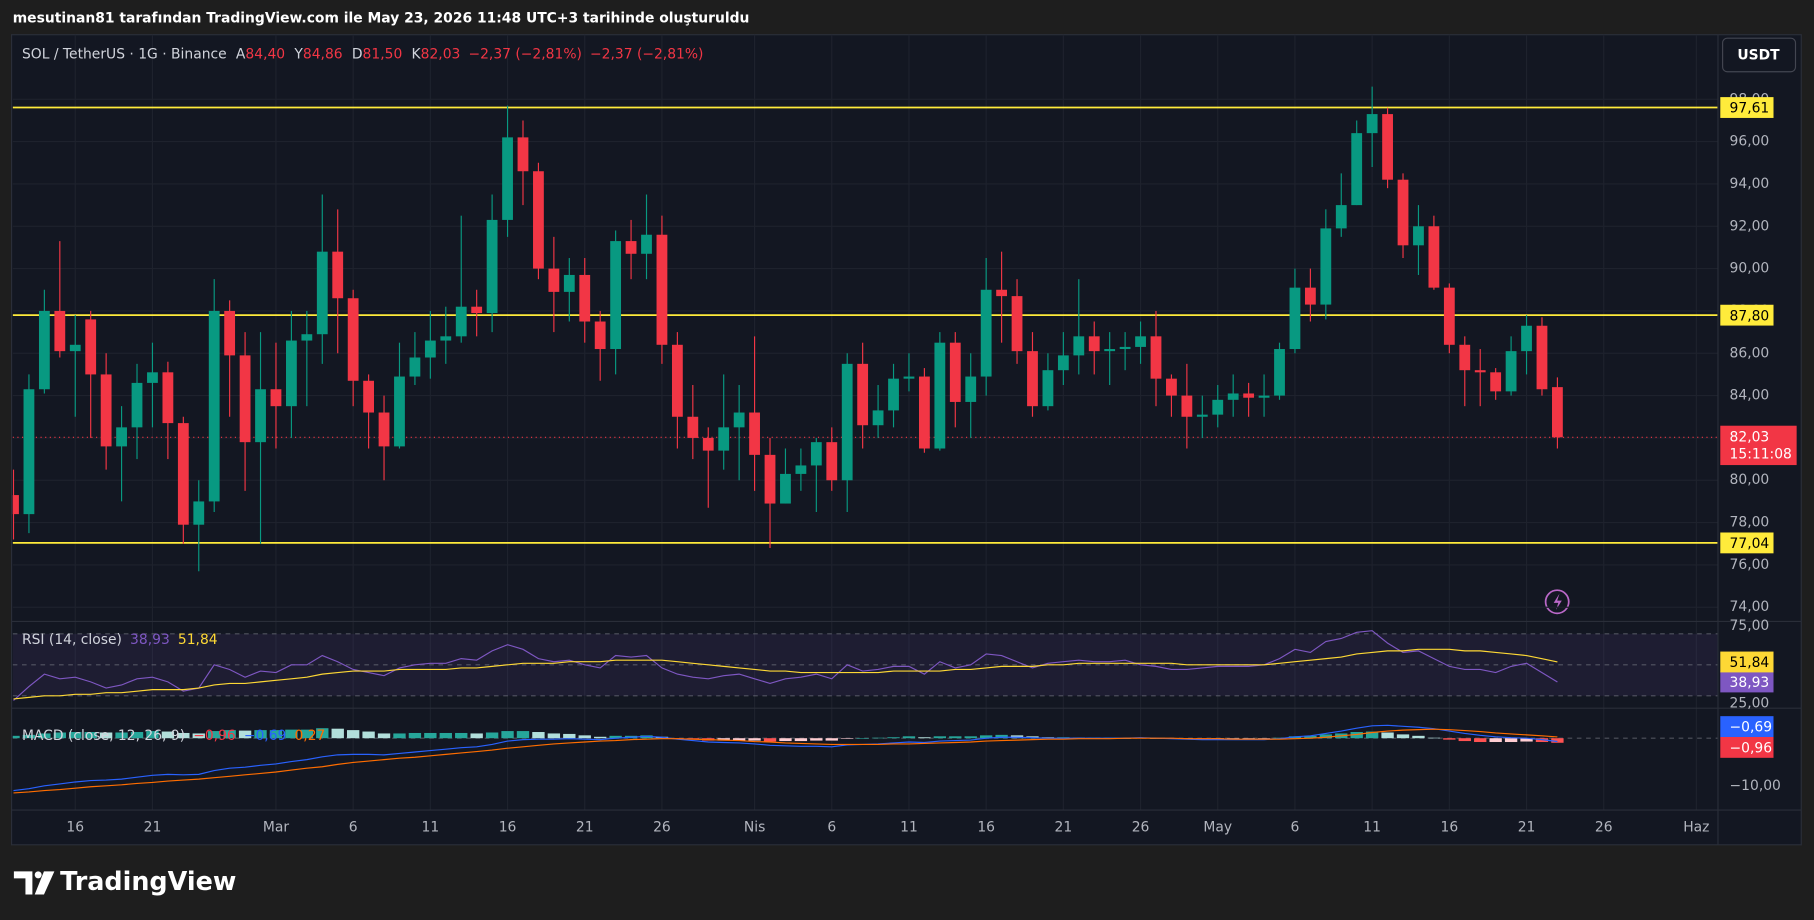 The width and height of the screenshot is (1814, 920). Describe the element at coordinates (524, 54) in the screenshot. I see `change: −2,37 (−2,81%)` at that location.